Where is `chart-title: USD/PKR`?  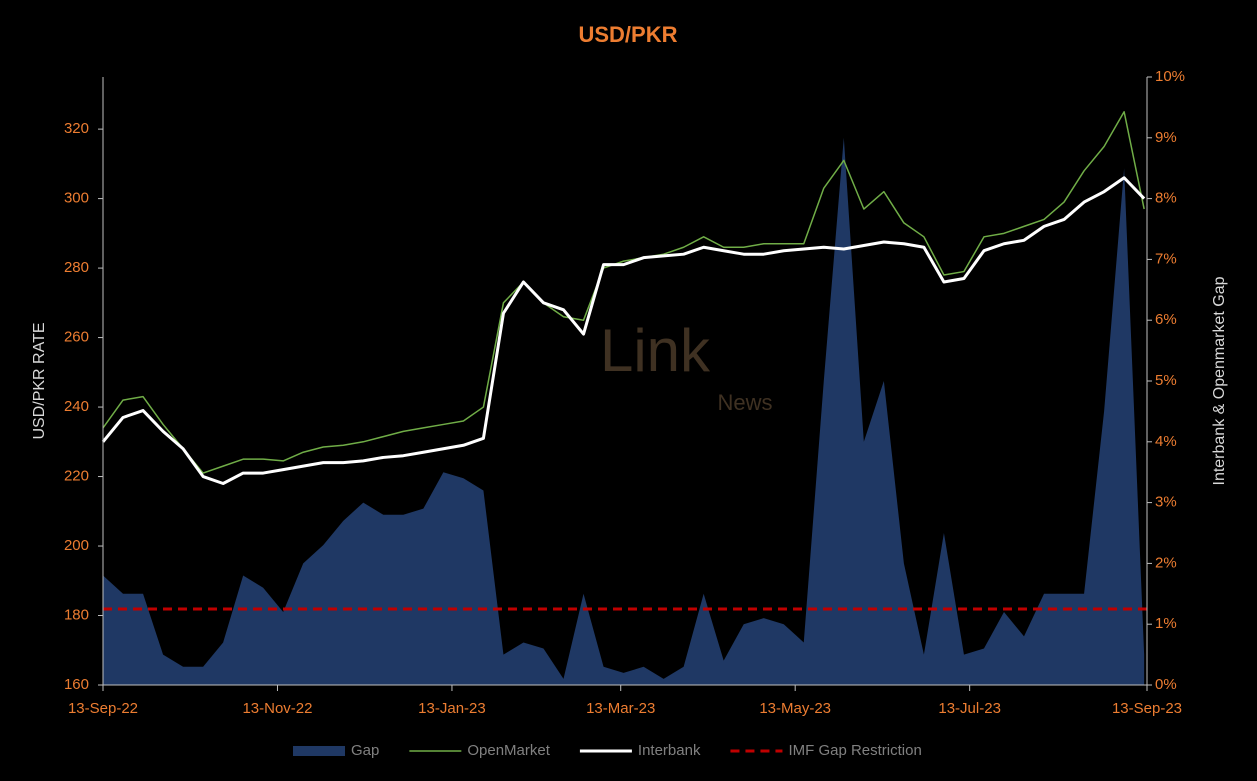 chart-title: USD/PKR is located at coordinates (627, 34).